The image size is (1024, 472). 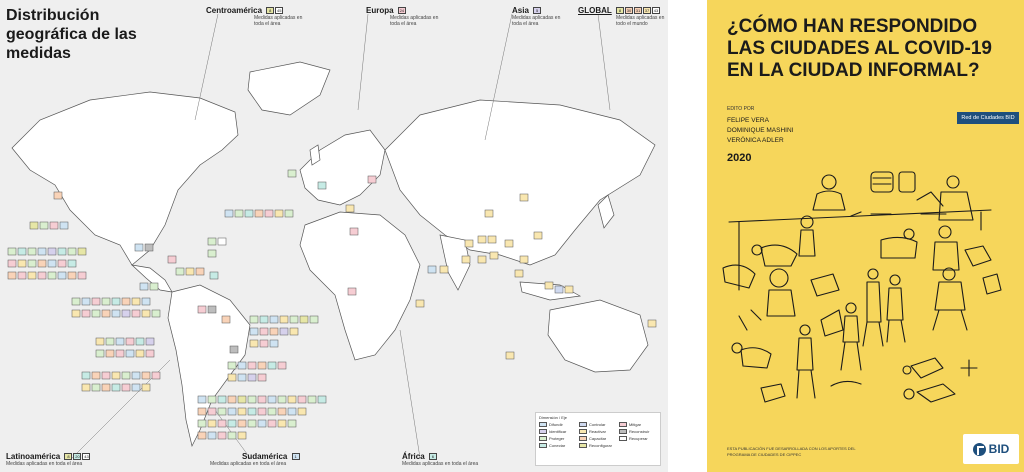 What do you see at coordinates (638, 11) in the screenshot?
I see `measure-badge: 31` at bounding box center [638, 11].